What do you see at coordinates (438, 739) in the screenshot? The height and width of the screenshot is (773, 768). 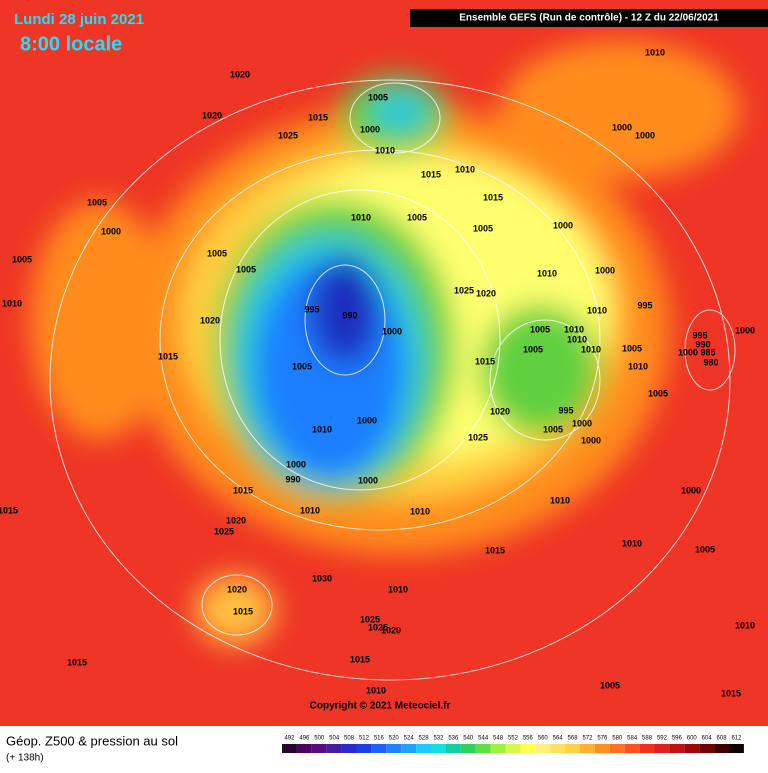 I see `legend-label: 532` at bounding box center [438, 739].